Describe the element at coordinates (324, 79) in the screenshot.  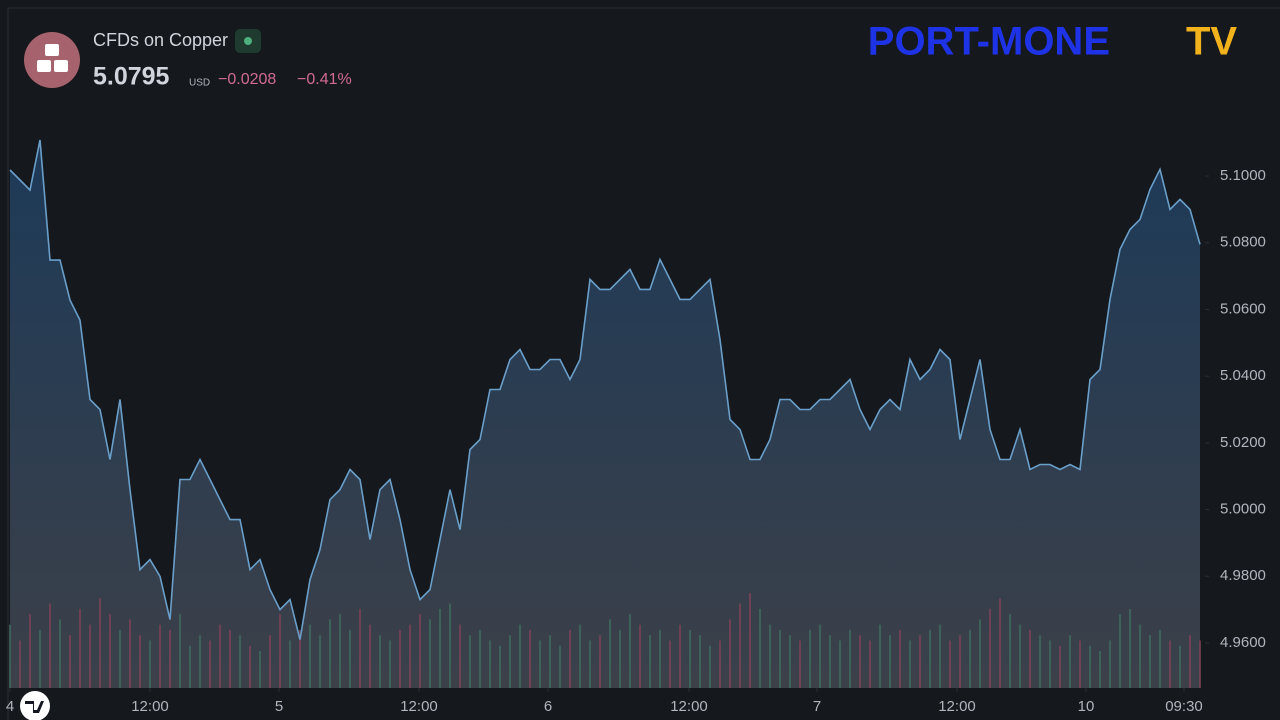
I see `change-percent: −0.41%` at that location.